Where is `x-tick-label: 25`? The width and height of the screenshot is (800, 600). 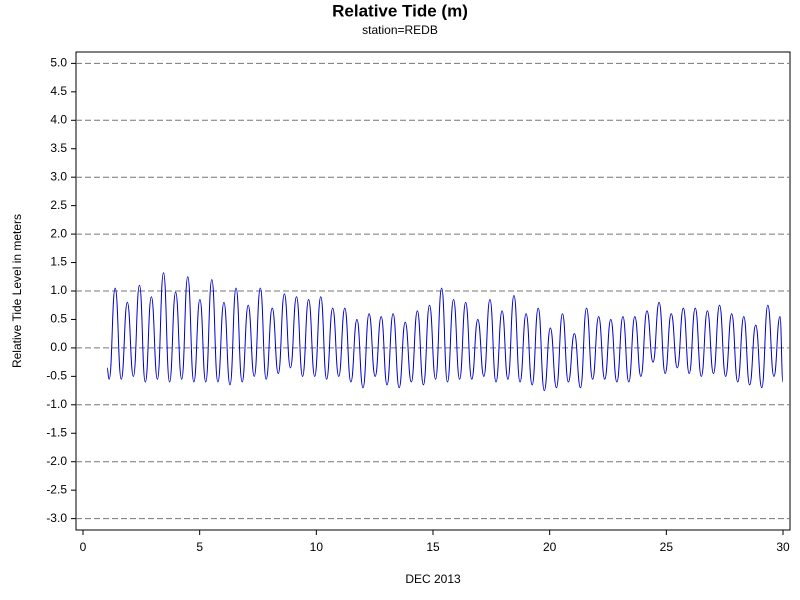
x-tick-label: 25 is located at coordinates (667, 547).